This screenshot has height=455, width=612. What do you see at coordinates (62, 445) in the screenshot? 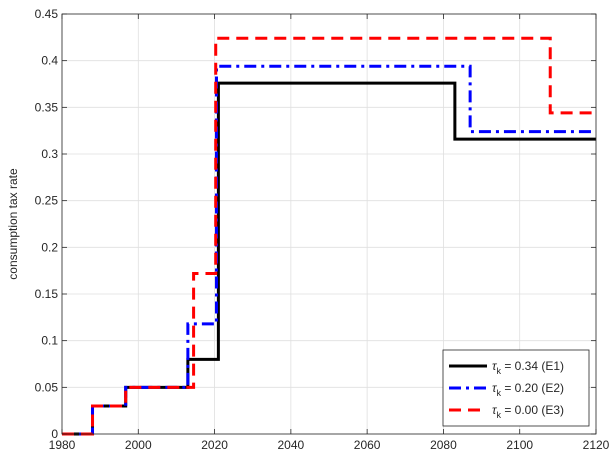
I see `x-tick-label: 1980` at bounding box center [62, 445].